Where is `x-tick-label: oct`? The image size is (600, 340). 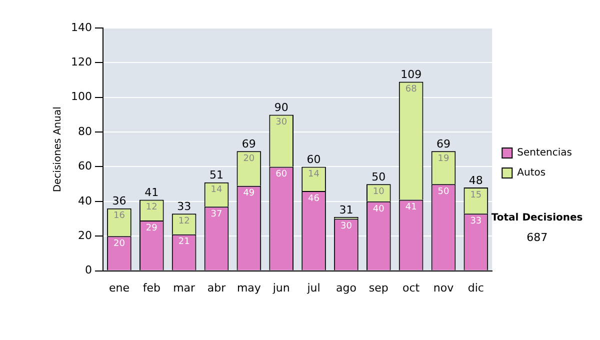 x-tick-label: oct is located at coordinates (411, 287).